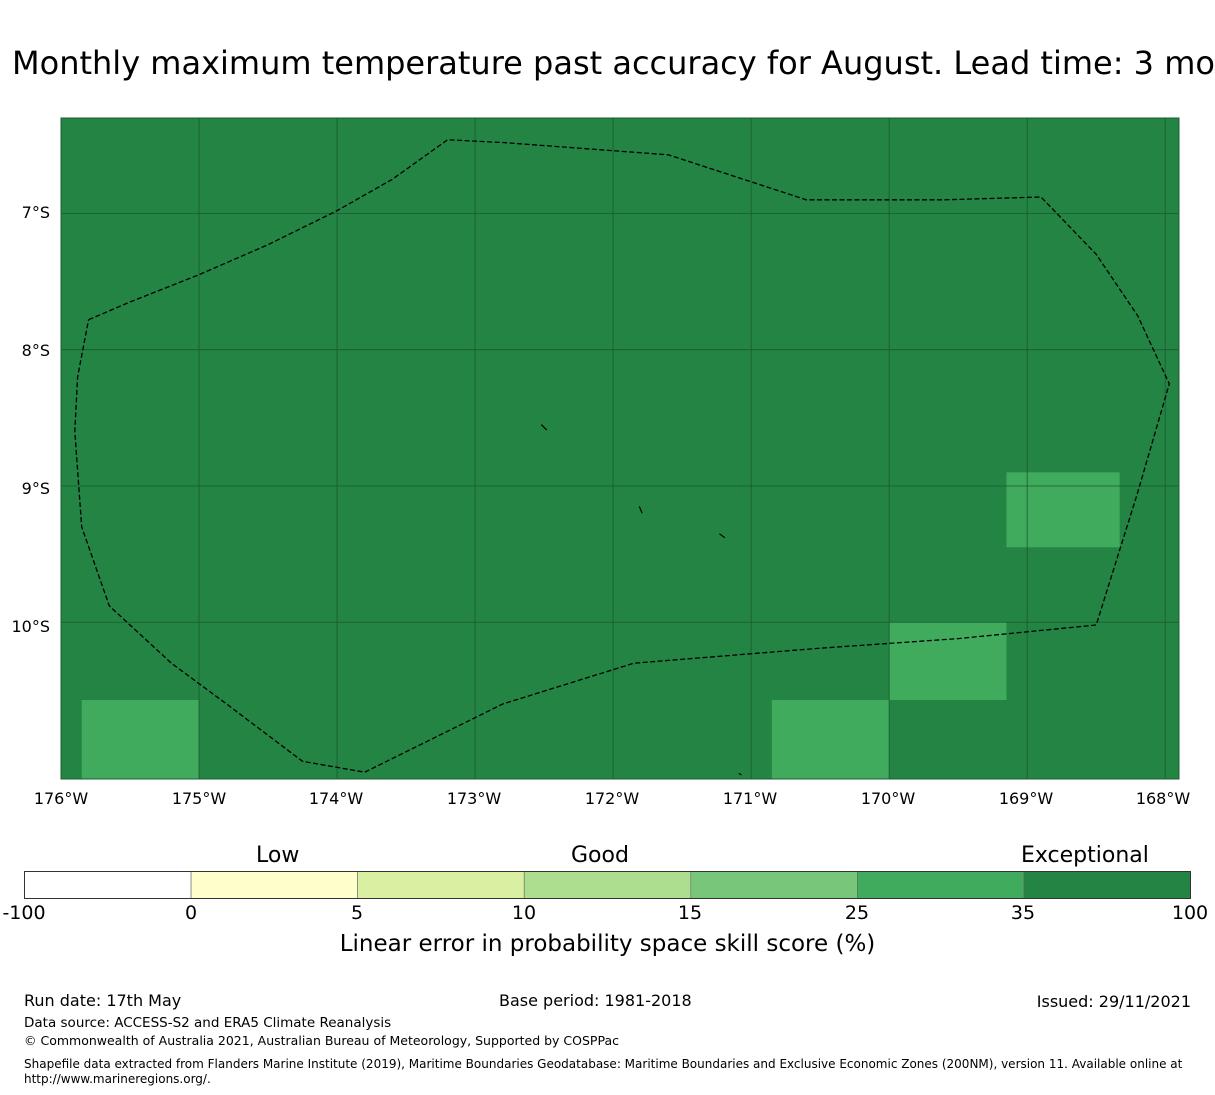 The image size is (1215, 1095). I want to click on colorbar-tick: -100, so click(24, 913).